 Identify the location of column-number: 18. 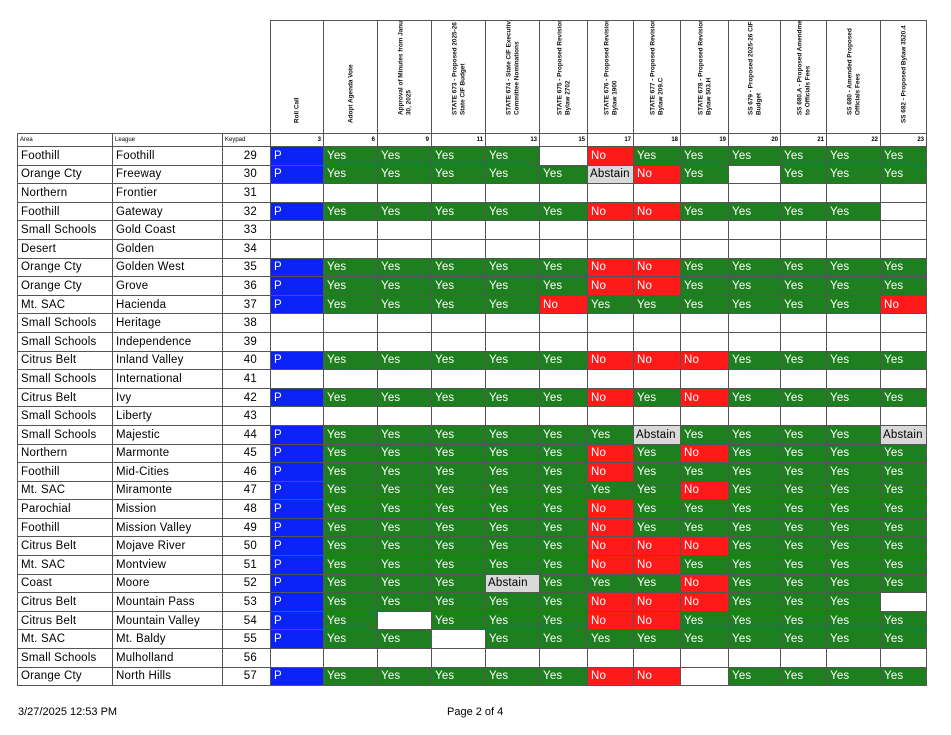
(657, 140).